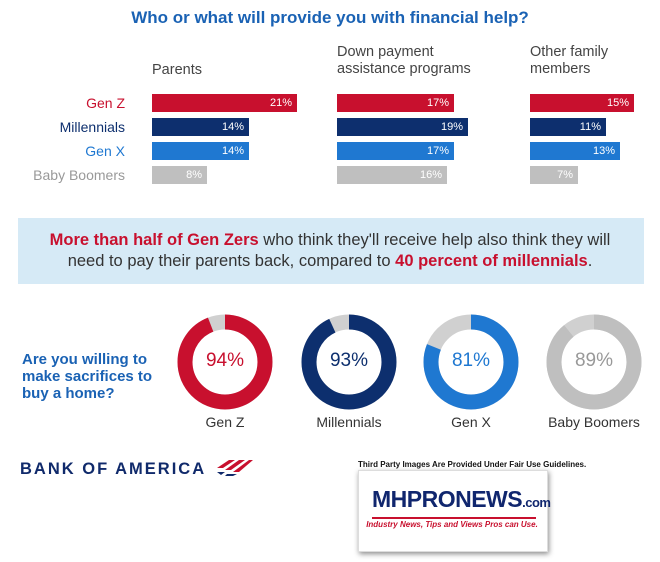 The image size is (660, 562). What do you see at coordinates (590, 261) in the screenshot?
I see `callout-end: .` at bounding box center [590, 261].